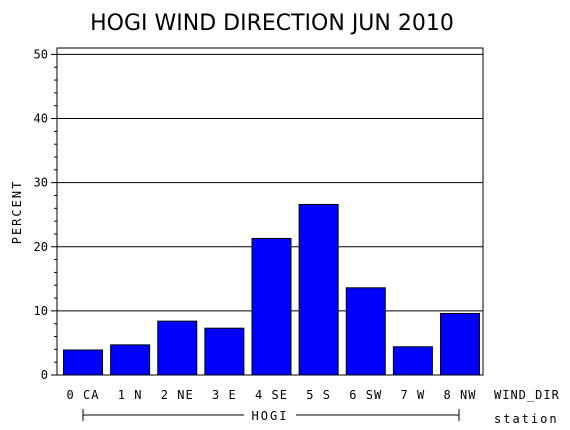 The height and width of the screenshot is (430, 570). Describe the element at coordinates (224, 395) in the screenshot. I see `x-tick-label: 3 E` at that location.